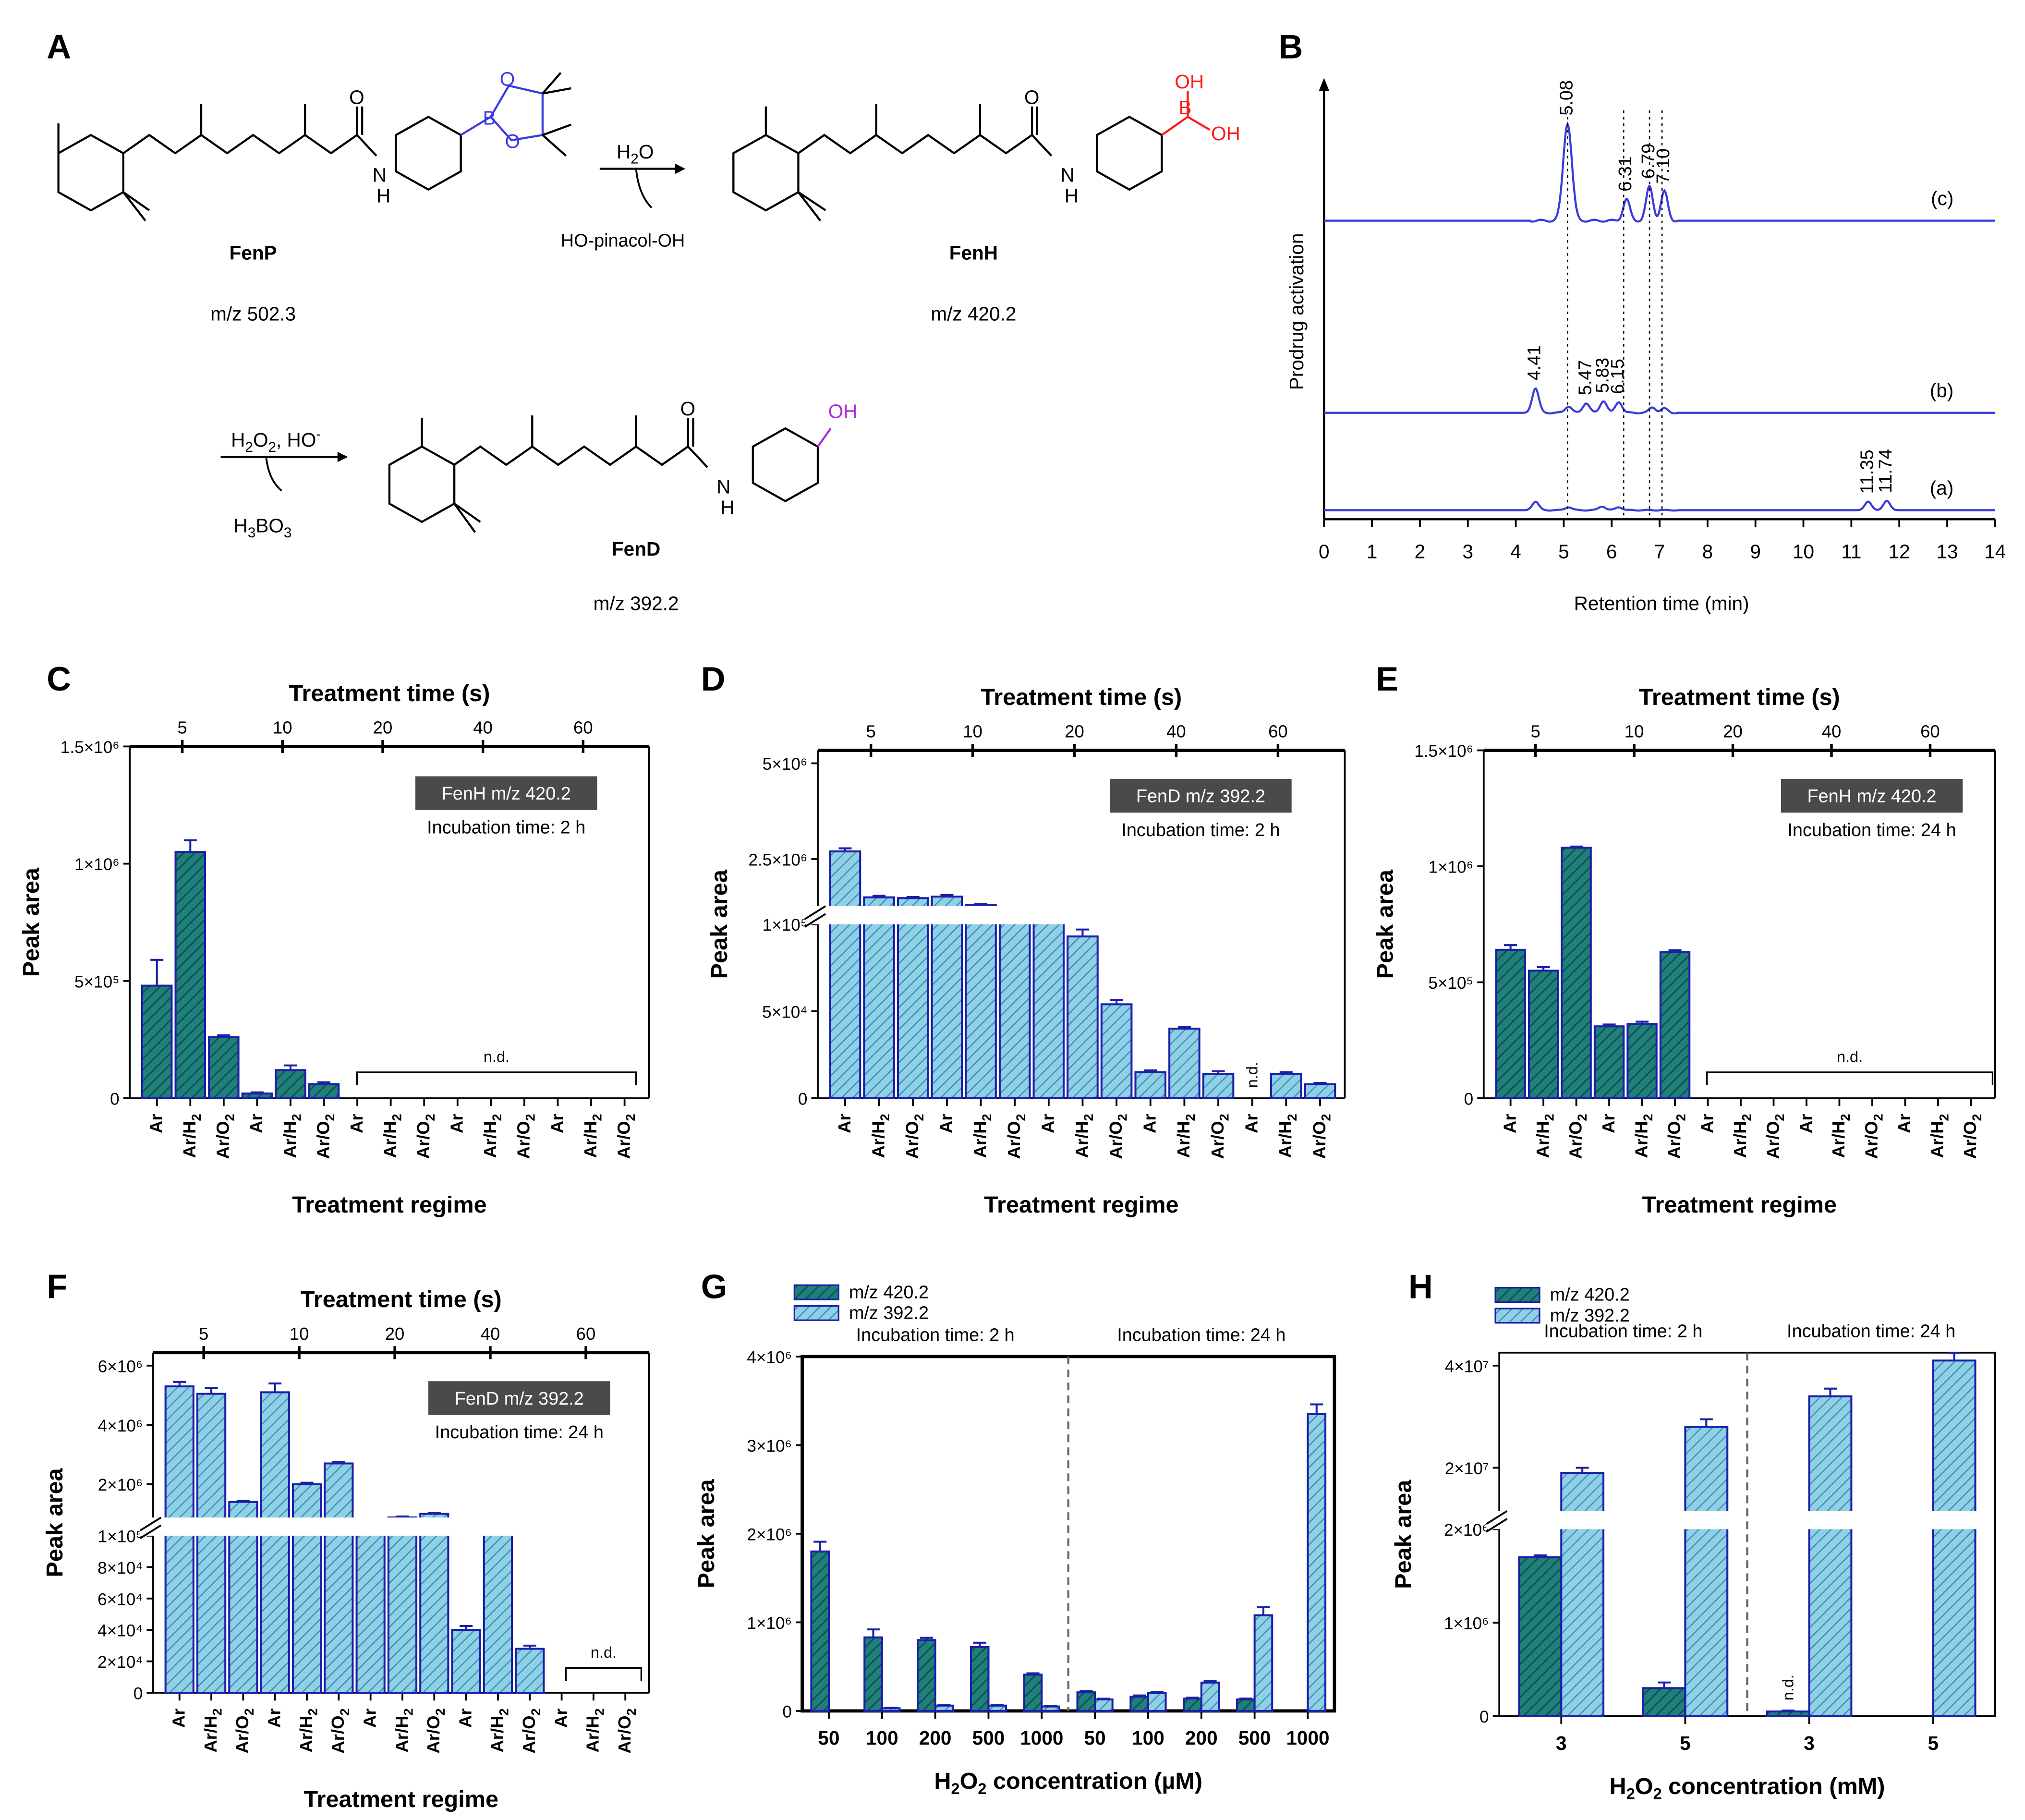 This screenshot has width=2025, height=1820. Describe the element at coordinates (1278, 731) in the screenshot. I see `top-tick-label: 60` at that location.